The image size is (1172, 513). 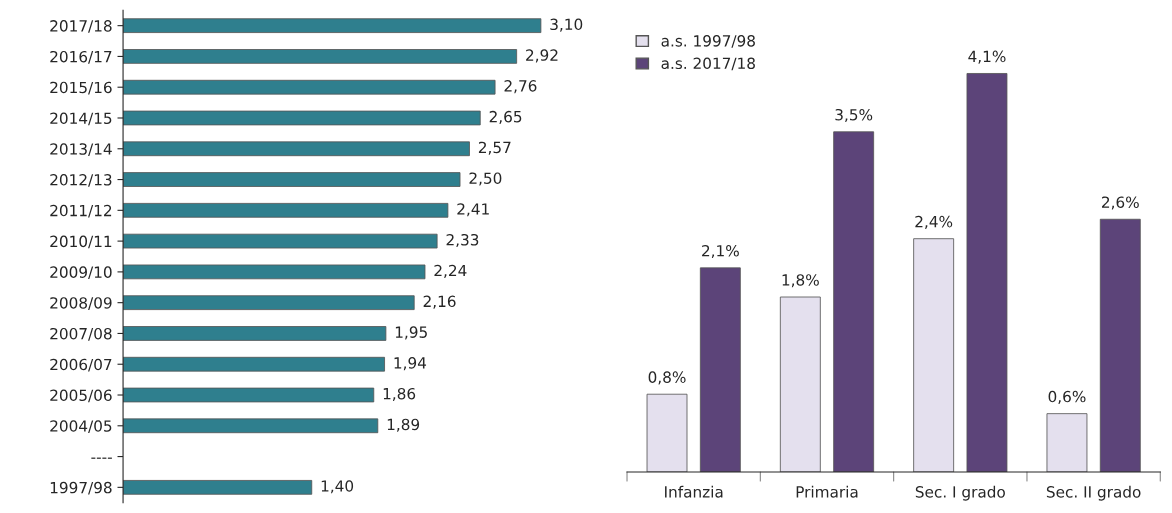 I want to click on data-label: 2,50, so click(x=485, y=179).